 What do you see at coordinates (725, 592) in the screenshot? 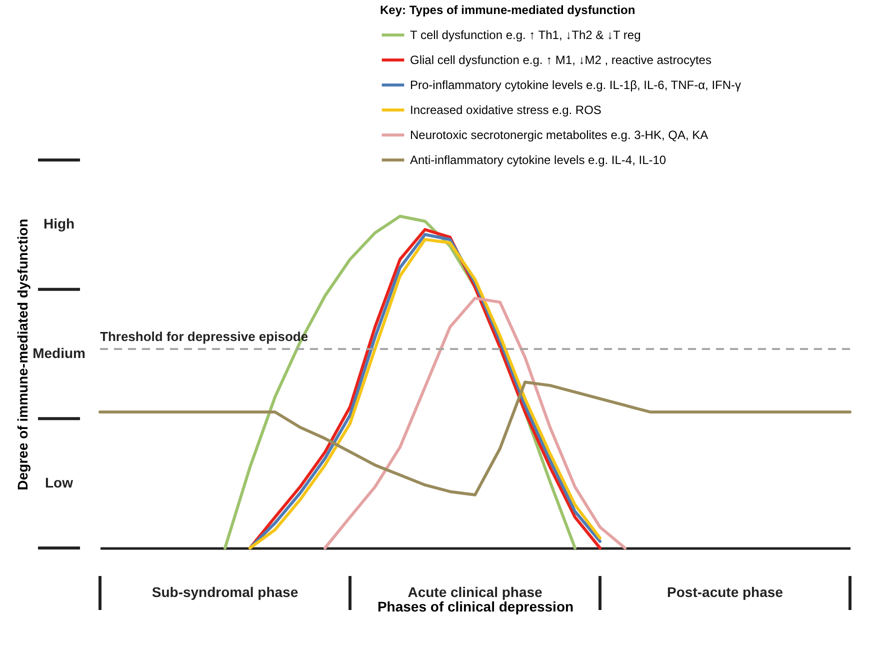
I see `text: Post-acute phase` at bounding box center [725, 592].